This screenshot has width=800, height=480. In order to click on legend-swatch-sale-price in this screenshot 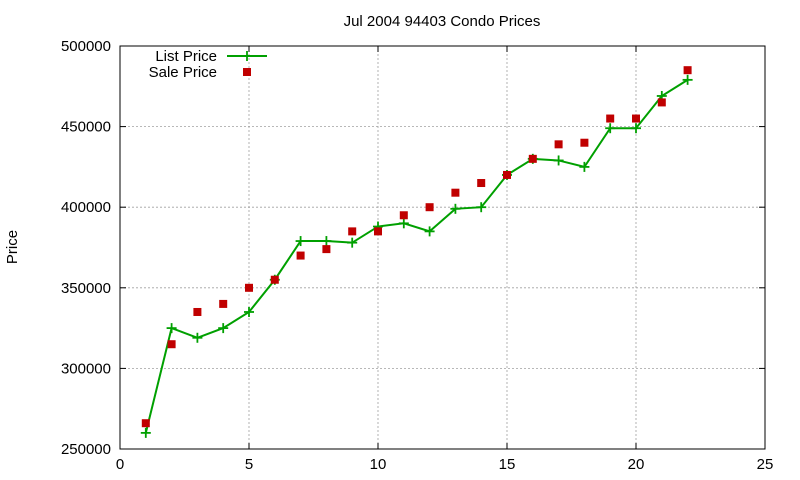, I will do `click(247, 72)`.